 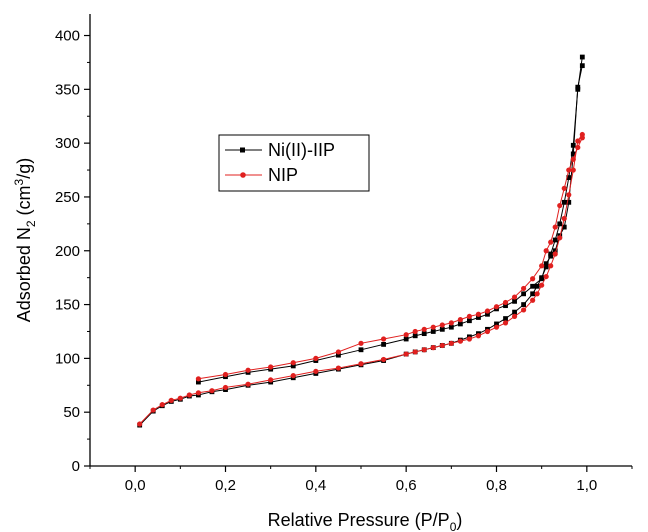 What do you see at coordinates (24, 202) in the screenshot?
I see `y-axis-label-mid: (cm` at bounding box center [24, 202].